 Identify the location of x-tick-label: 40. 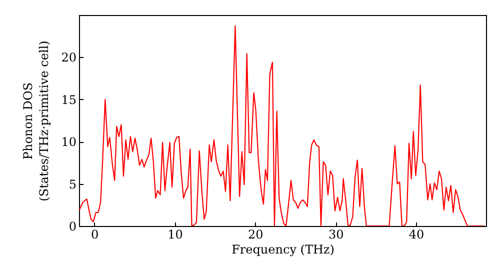
(416, 235).